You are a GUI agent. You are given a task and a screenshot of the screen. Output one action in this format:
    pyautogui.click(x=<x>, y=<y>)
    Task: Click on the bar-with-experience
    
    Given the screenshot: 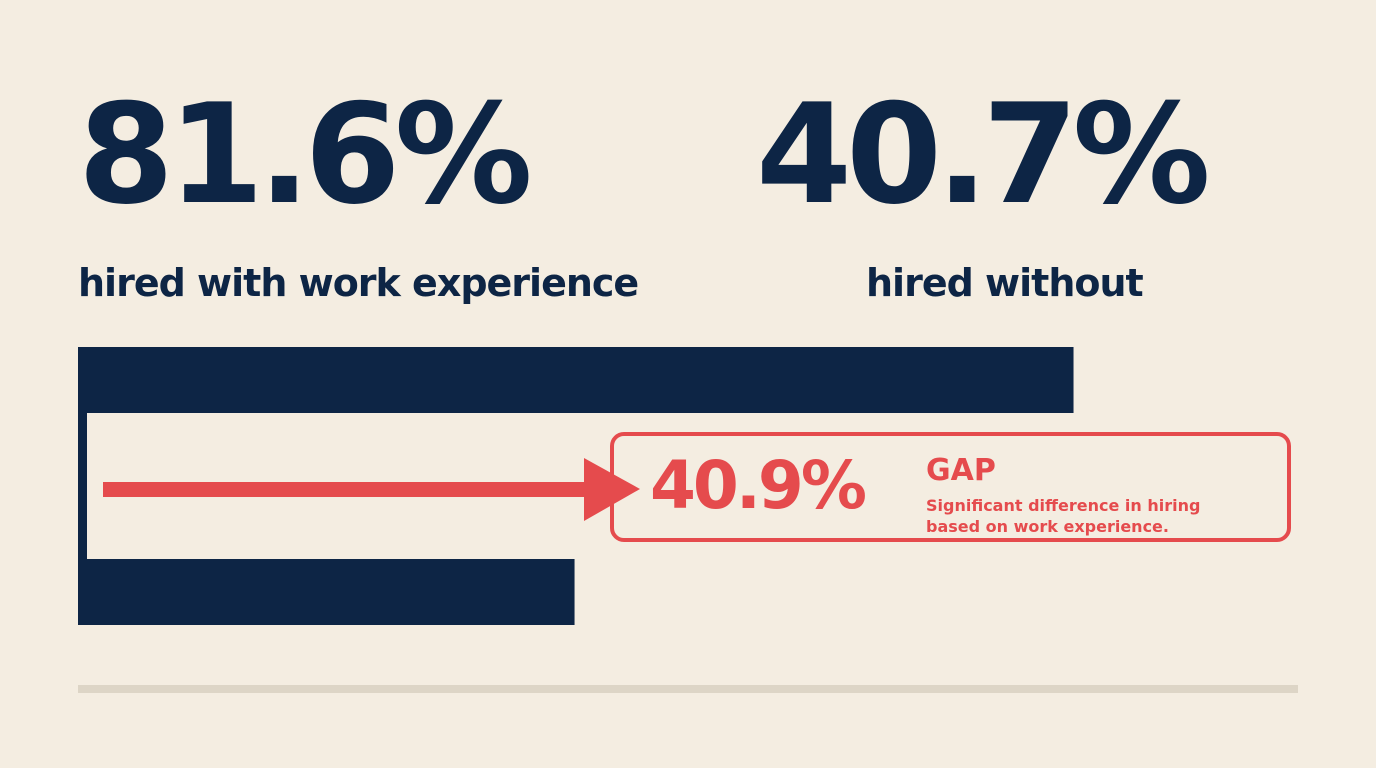 What is the action you would take?
    pyautogui.click(x=576, y=380)
    